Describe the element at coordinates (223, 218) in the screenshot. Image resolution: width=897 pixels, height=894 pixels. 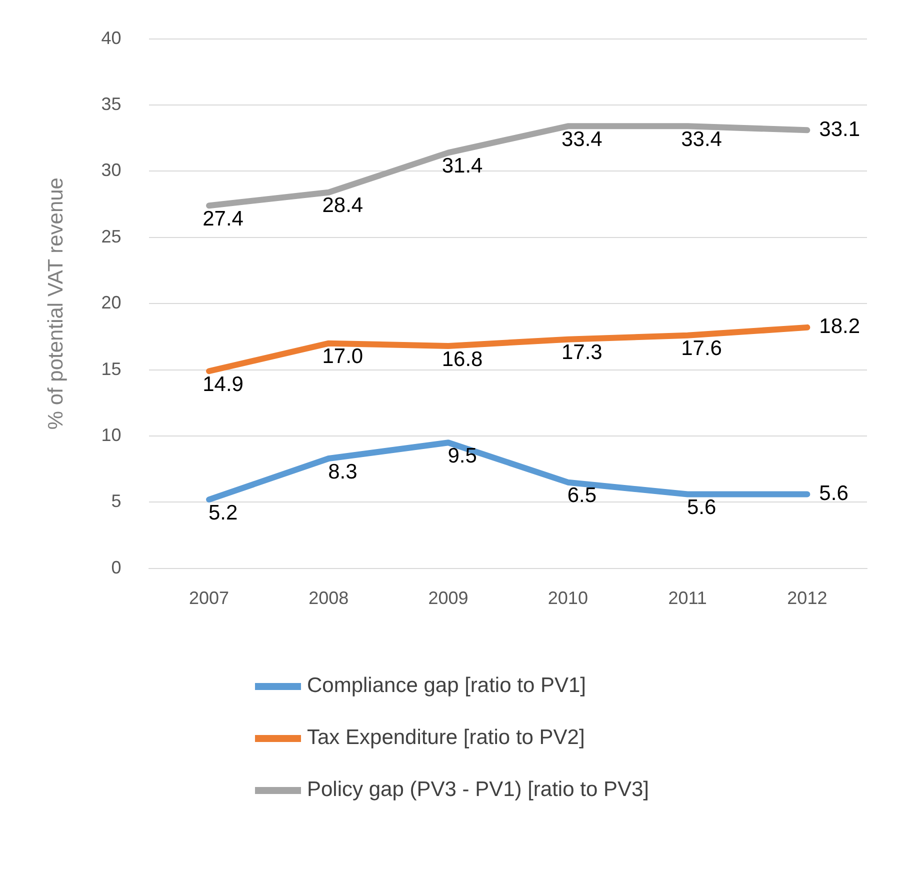
I see `data-label: 27.4` at that location.